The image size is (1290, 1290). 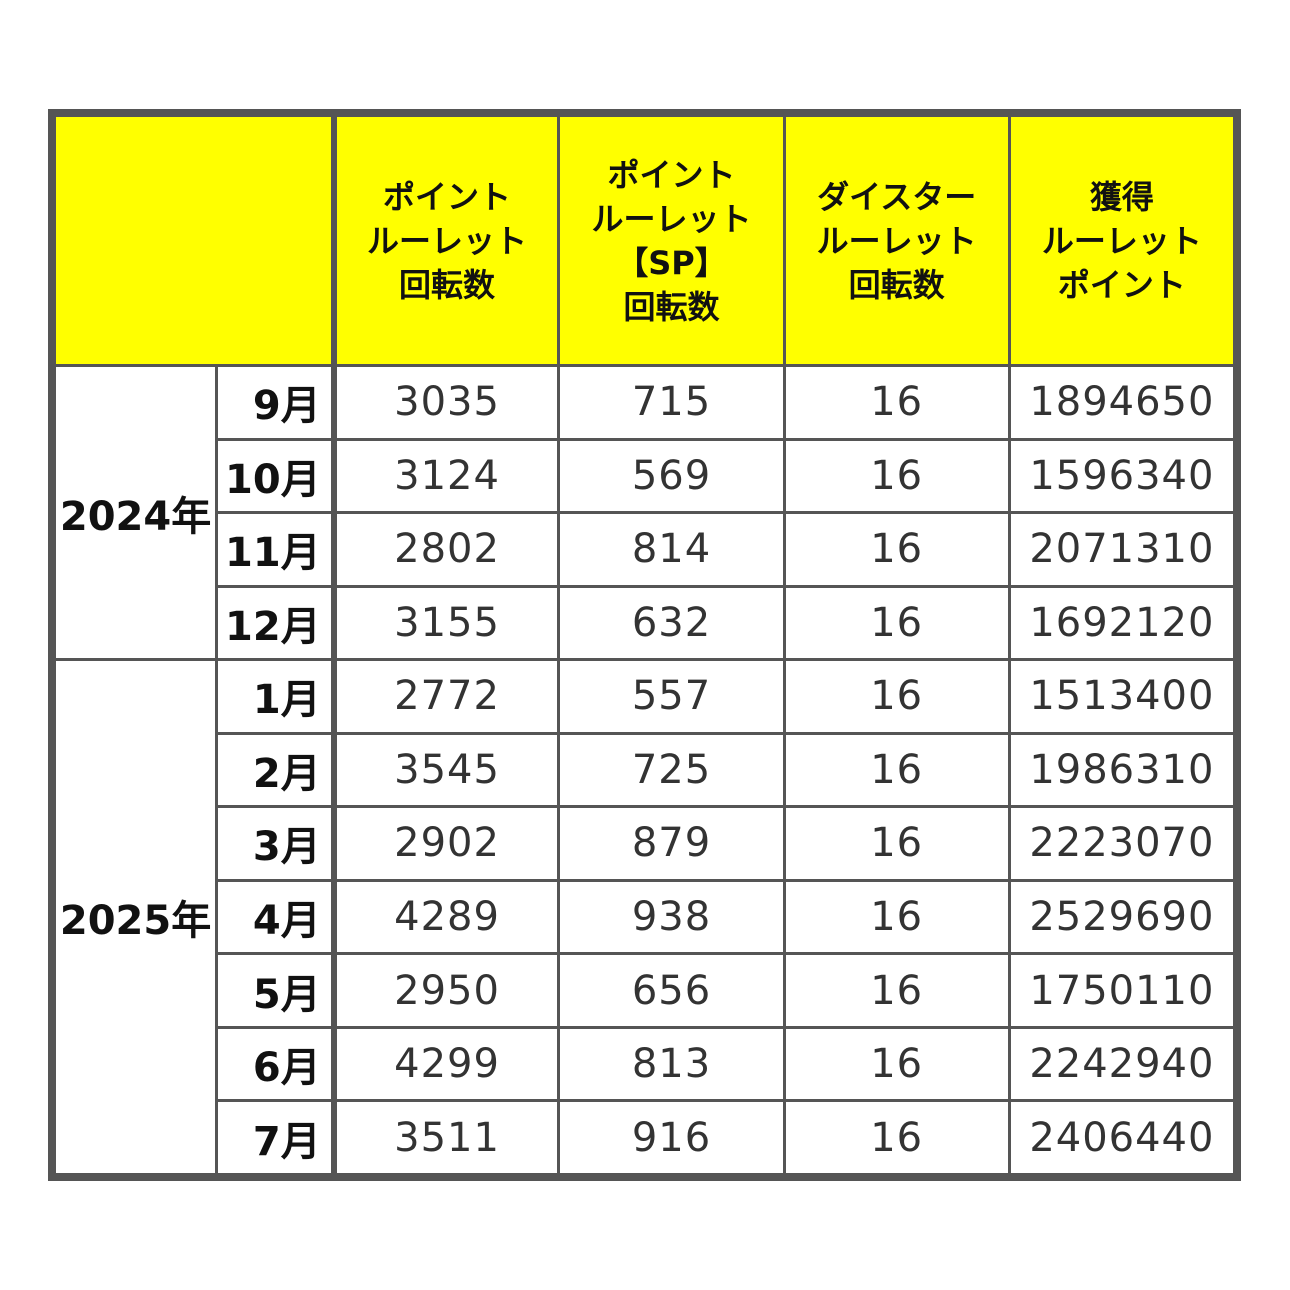 What do you see at coordinates (671, 549) in the screenshot?
I see `sp-spins-cell: 814` at bounding box center [671, 549].